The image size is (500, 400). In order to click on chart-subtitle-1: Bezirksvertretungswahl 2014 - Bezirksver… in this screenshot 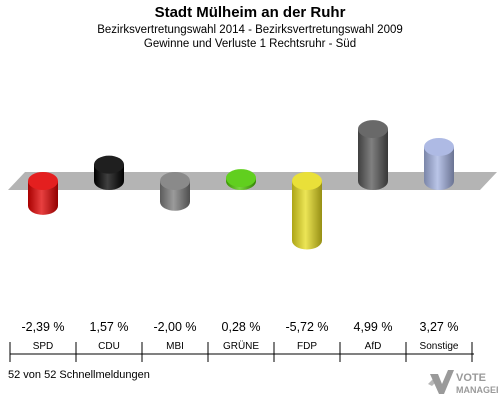, I will do `click(250, 30)`.